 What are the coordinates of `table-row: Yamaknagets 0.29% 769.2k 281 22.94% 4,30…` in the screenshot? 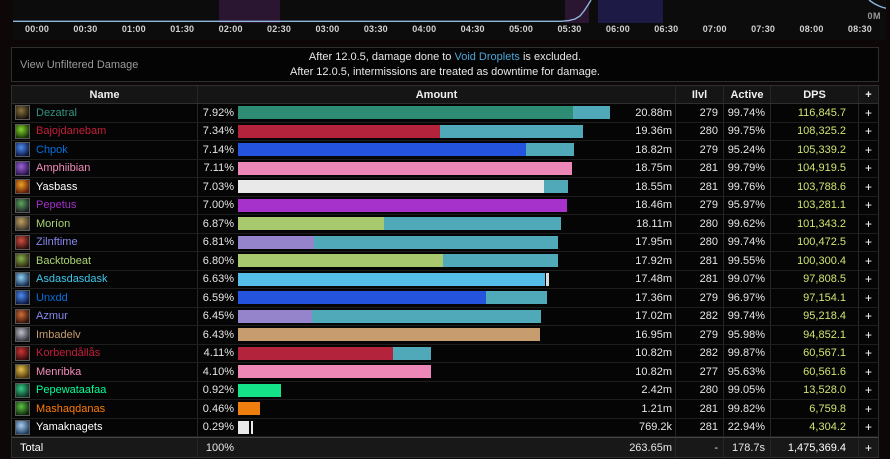 It's located at (445, 427).